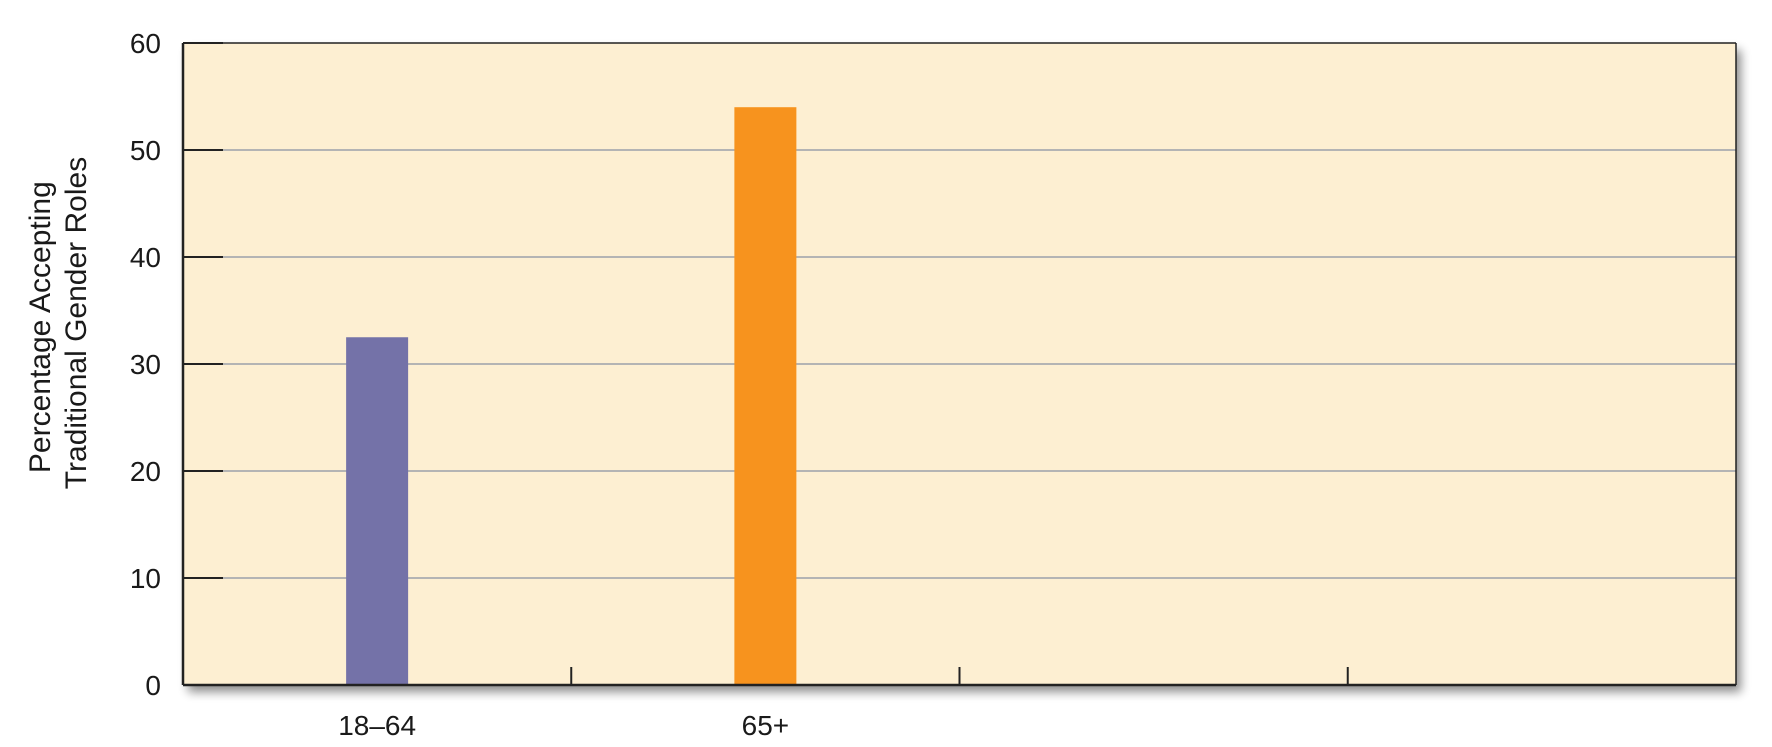  What do you see at coordinates (145, 150) in the screenshot?
I see `y-tick-label-50: 50` at bounding box center [145, 150].